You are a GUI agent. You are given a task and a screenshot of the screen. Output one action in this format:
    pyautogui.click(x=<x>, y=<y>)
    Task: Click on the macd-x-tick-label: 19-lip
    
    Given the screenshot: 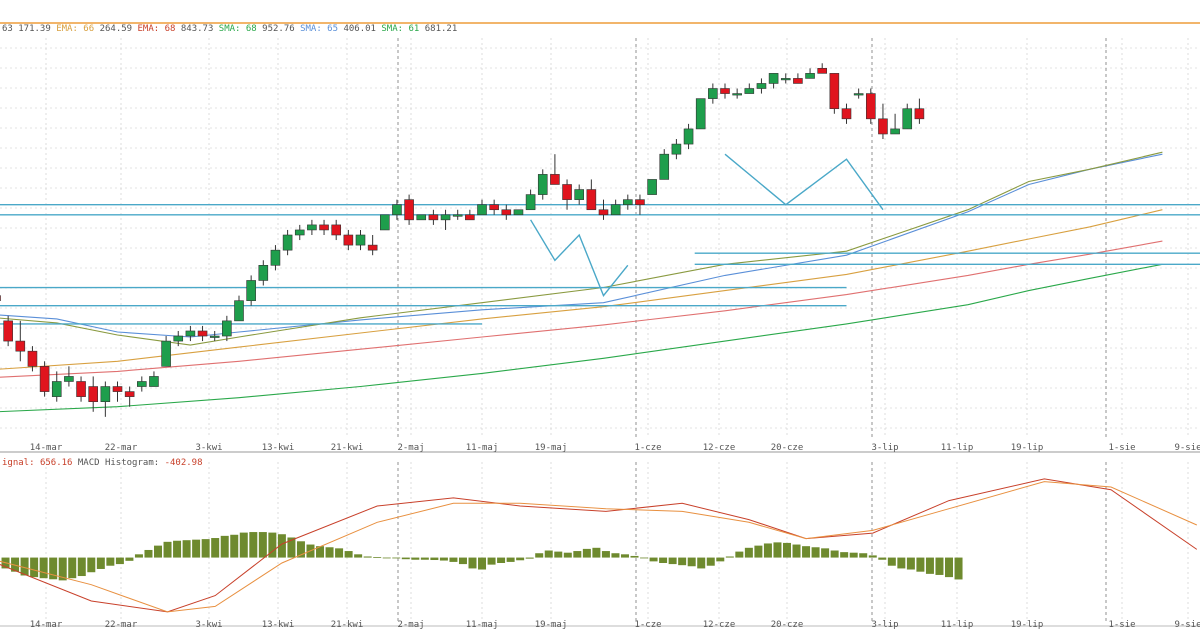 What is the action you would take?
    pyautogui.click(x=1027, y=625)
    